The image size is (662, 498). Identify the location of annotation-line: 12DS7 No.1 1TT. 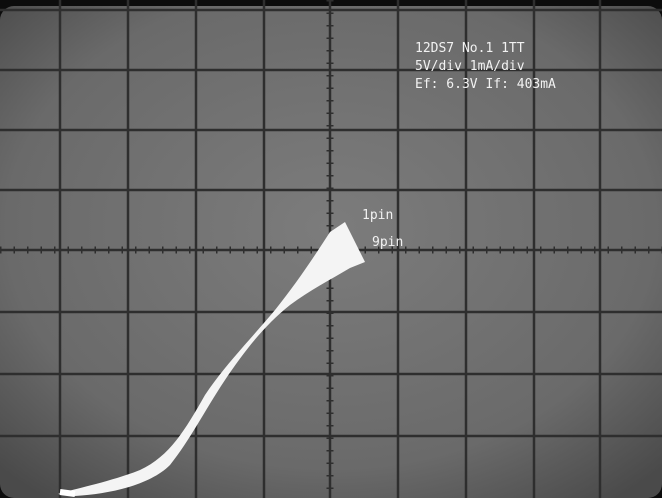
(470, 48).